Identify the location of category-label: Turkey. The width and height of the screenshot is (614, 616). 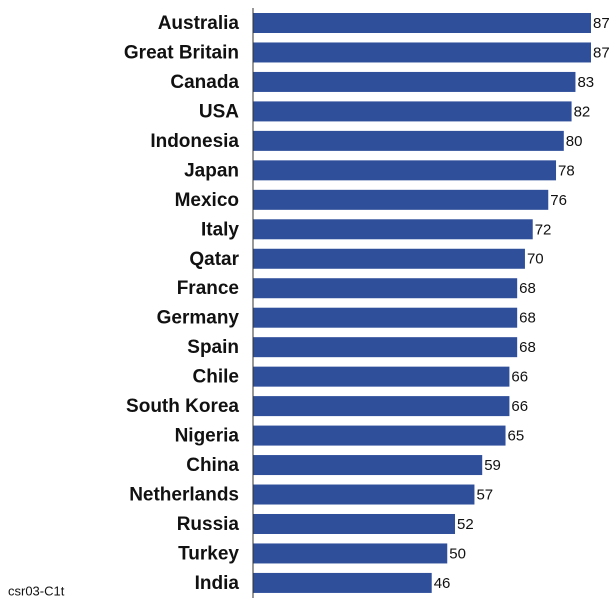
(208, 553).